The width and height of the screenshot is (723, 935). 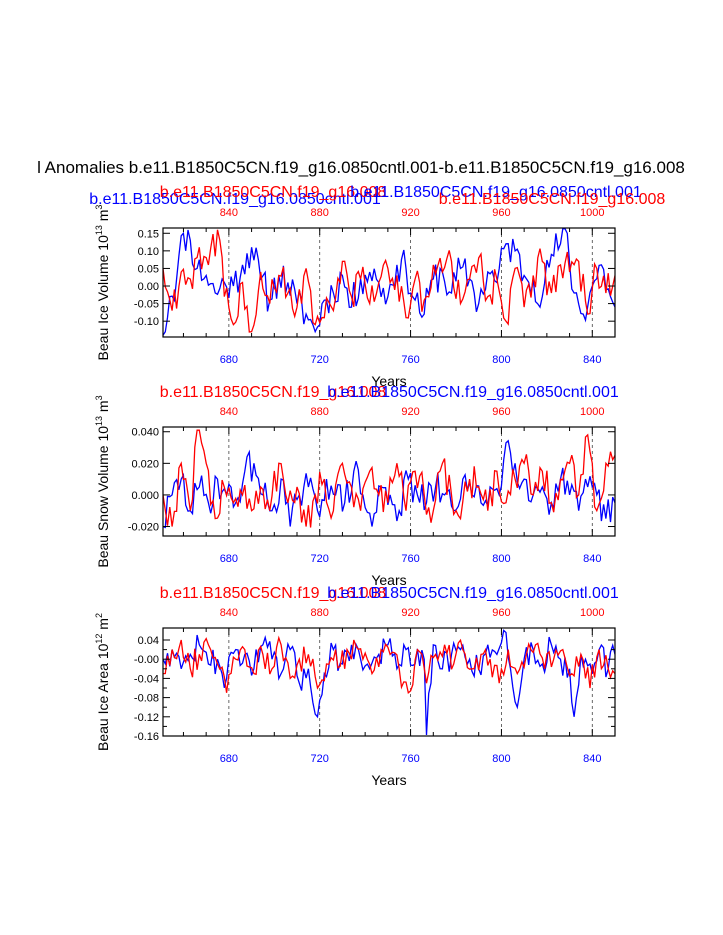 What do you see at coordinates (273, 192) in the screenshot?
I see `panel1-red-case-label-left: b.e11.B1850C5CN.f19_g16.008` at bounding box center [273, 192].